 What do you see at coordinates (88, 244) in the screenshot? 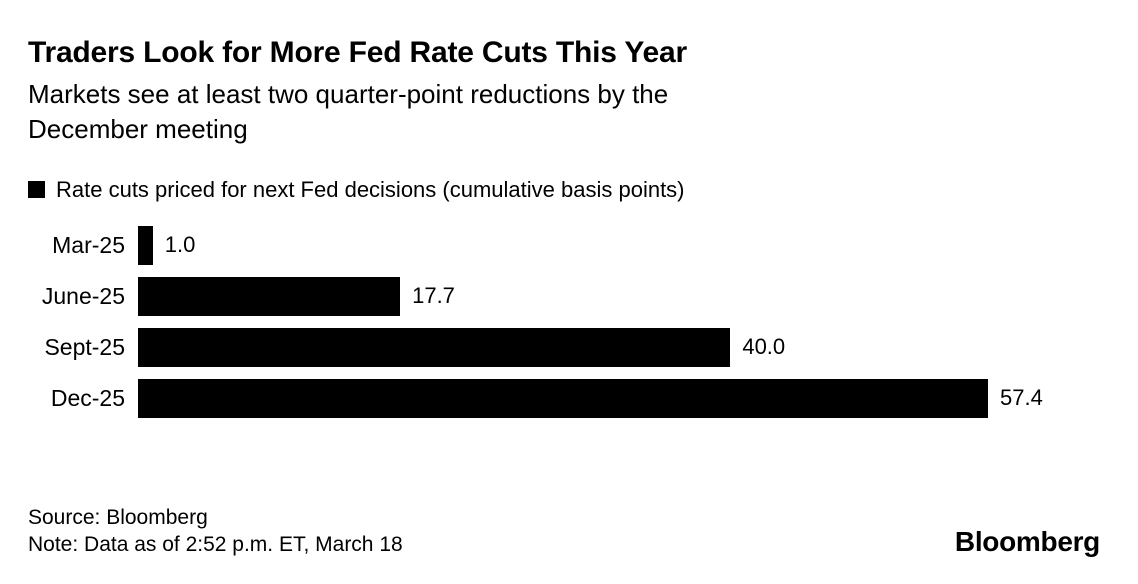
I see `category-label: Mar-25` at bounding box center [88, 244].